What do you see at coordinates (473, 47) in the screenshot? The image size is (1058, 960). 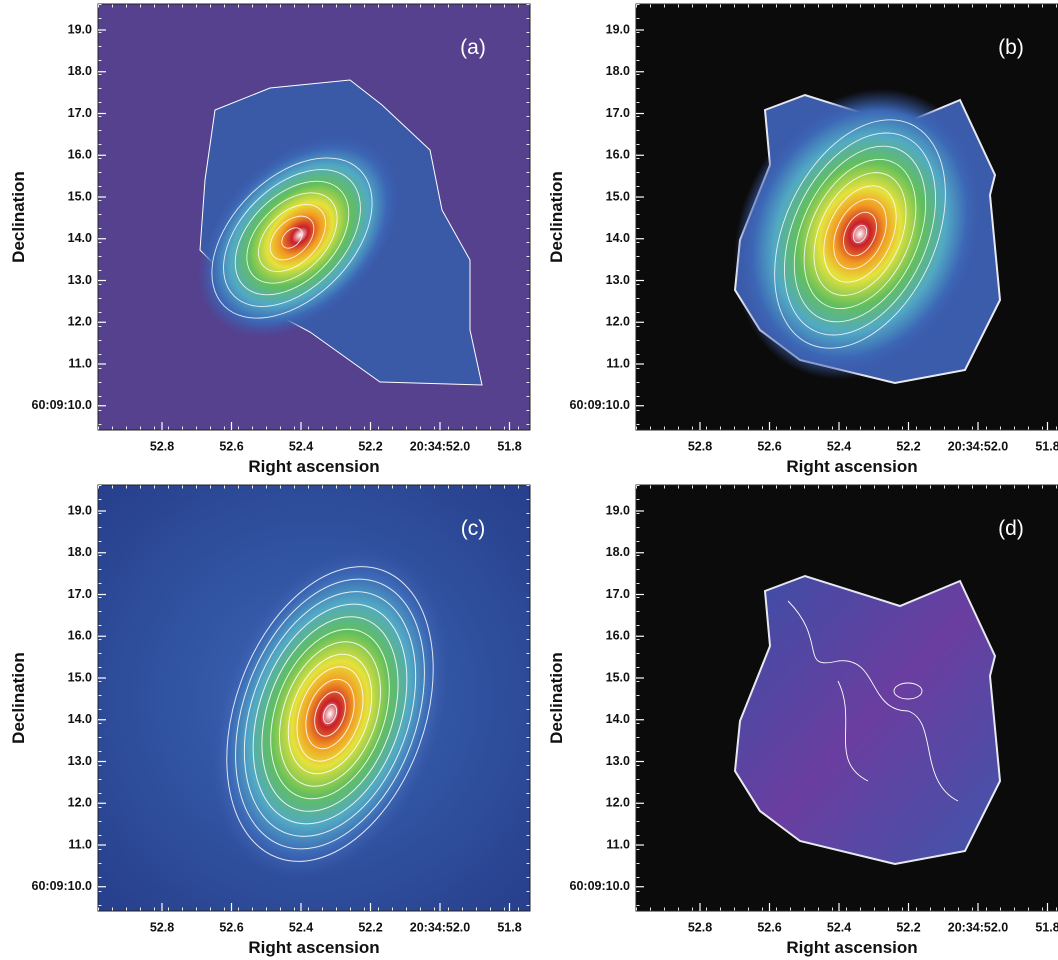 I see `panel-label: (a)` at bounding box center [473, 47].